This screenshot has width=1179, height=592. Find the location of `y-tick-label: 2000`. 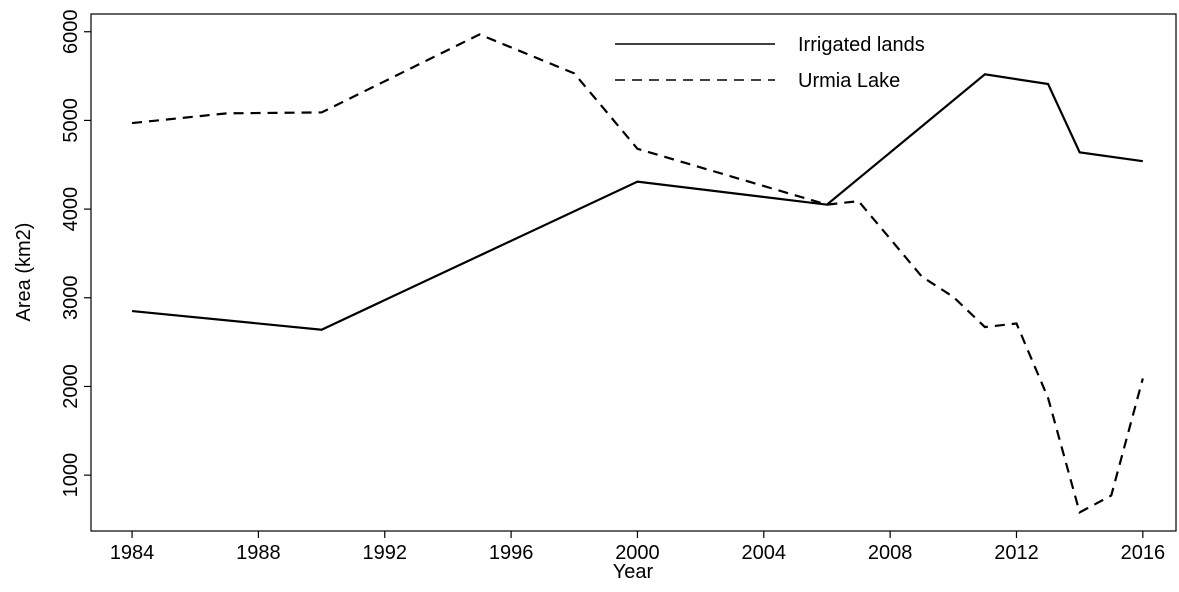

y-tick-label: 2000 is located at coordinates (71, 386).